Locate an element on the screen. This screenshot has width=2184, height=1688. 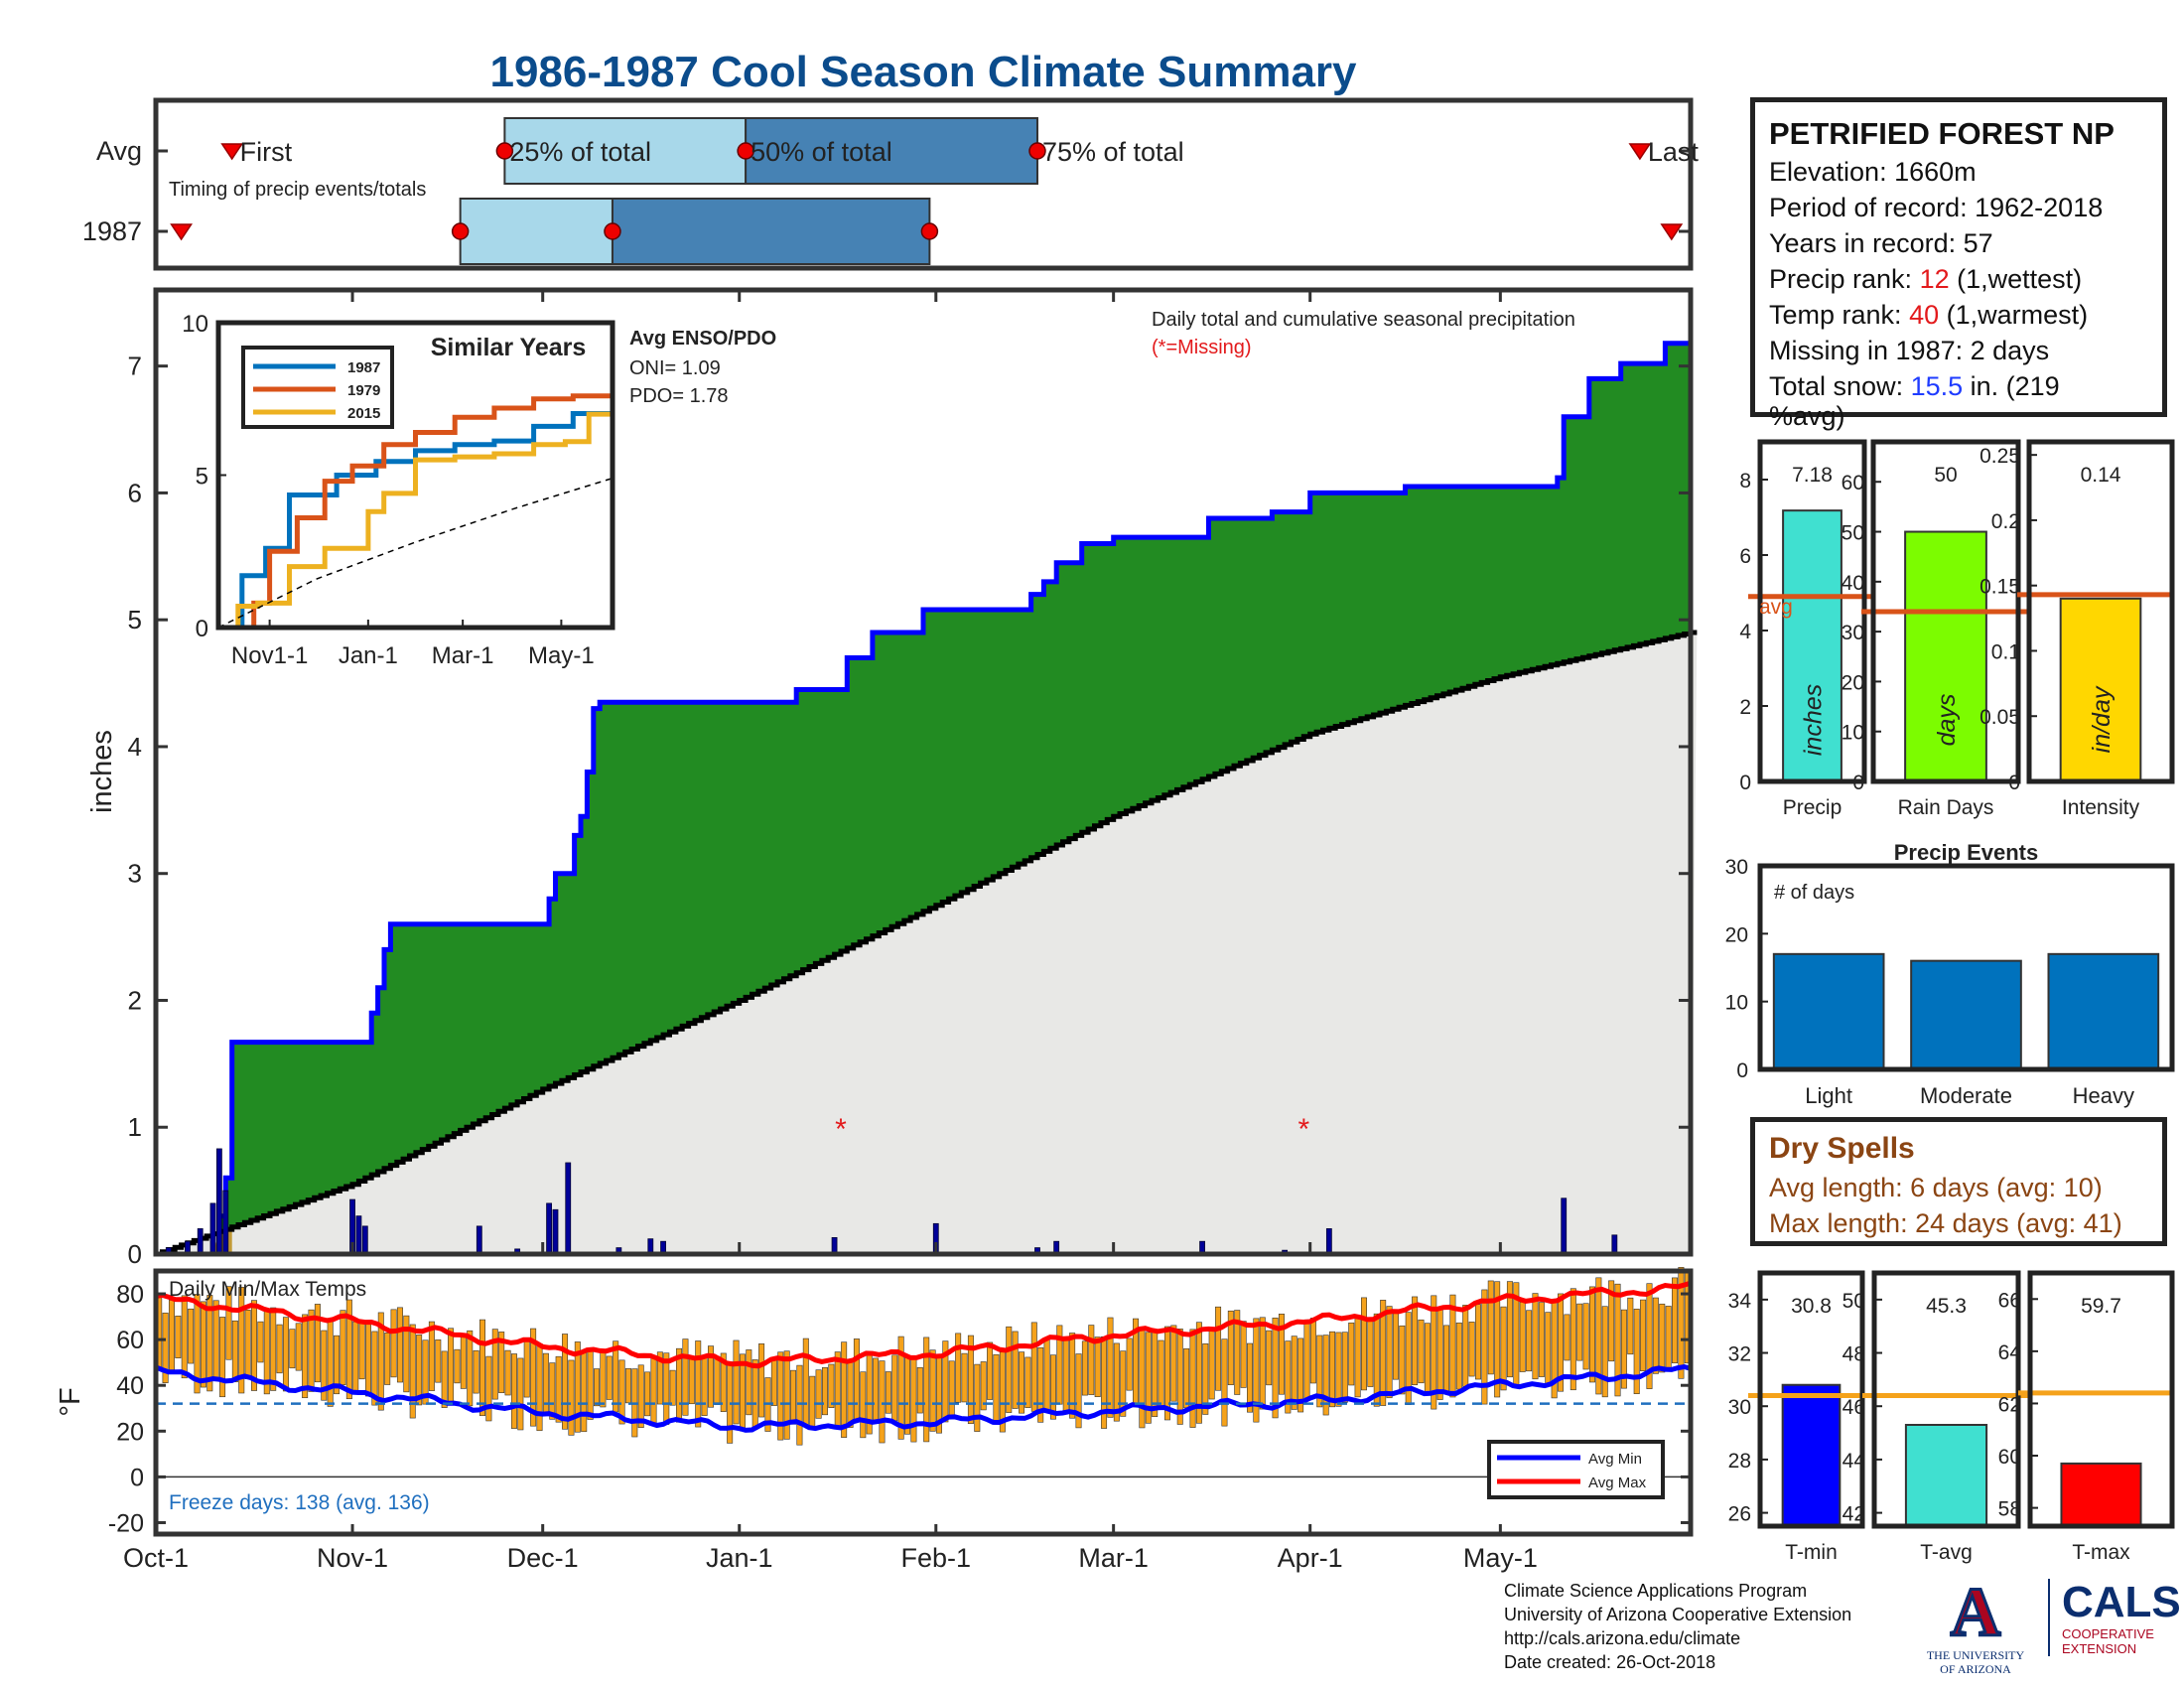
legend-avg-max-label: Avg Max is located at coordinates (1617, 1483).